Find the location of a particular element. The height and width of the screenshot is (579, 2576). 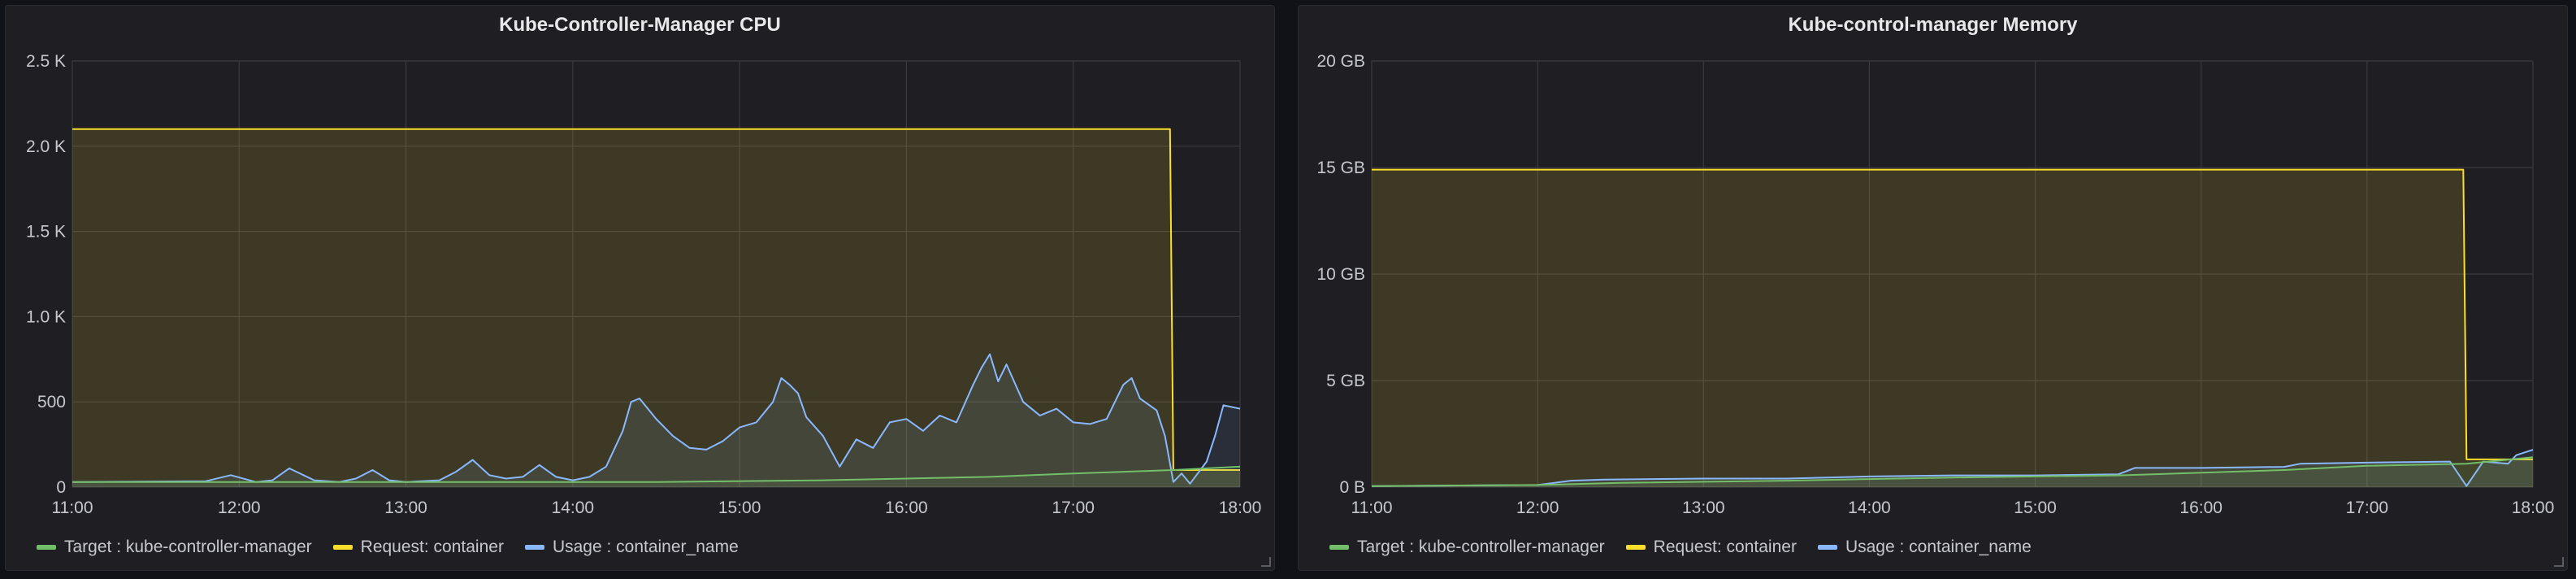

y-tick-label: 2.0 K is located at coordinates (46, 146).